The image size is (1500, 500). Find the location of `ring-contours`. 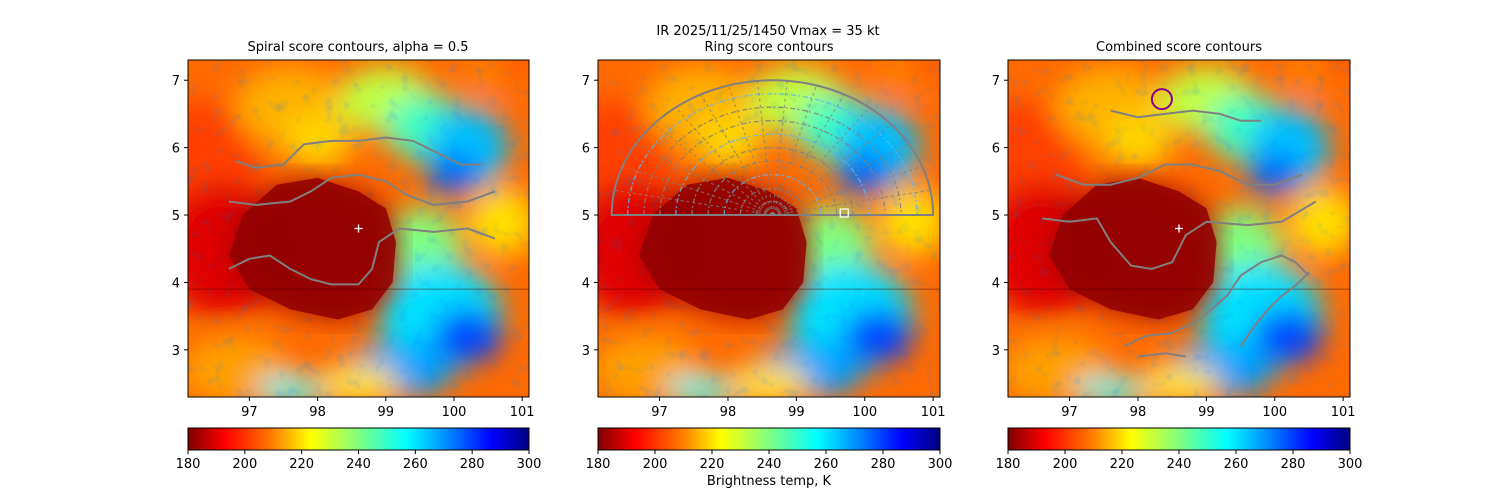

ring-contours is located at coordinates (772, 148).